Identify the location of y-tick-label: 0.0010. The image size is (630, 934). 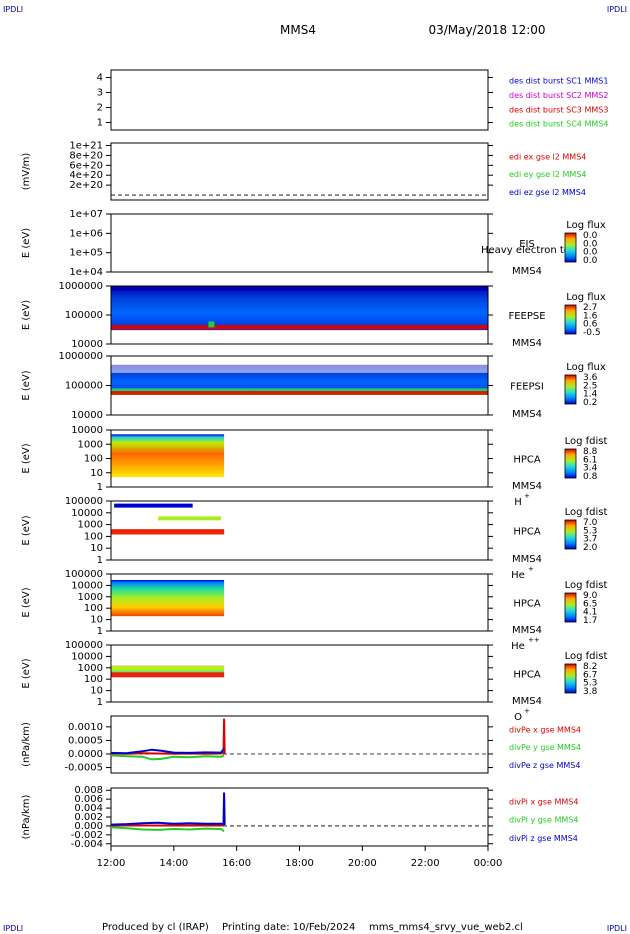
(85, 727).